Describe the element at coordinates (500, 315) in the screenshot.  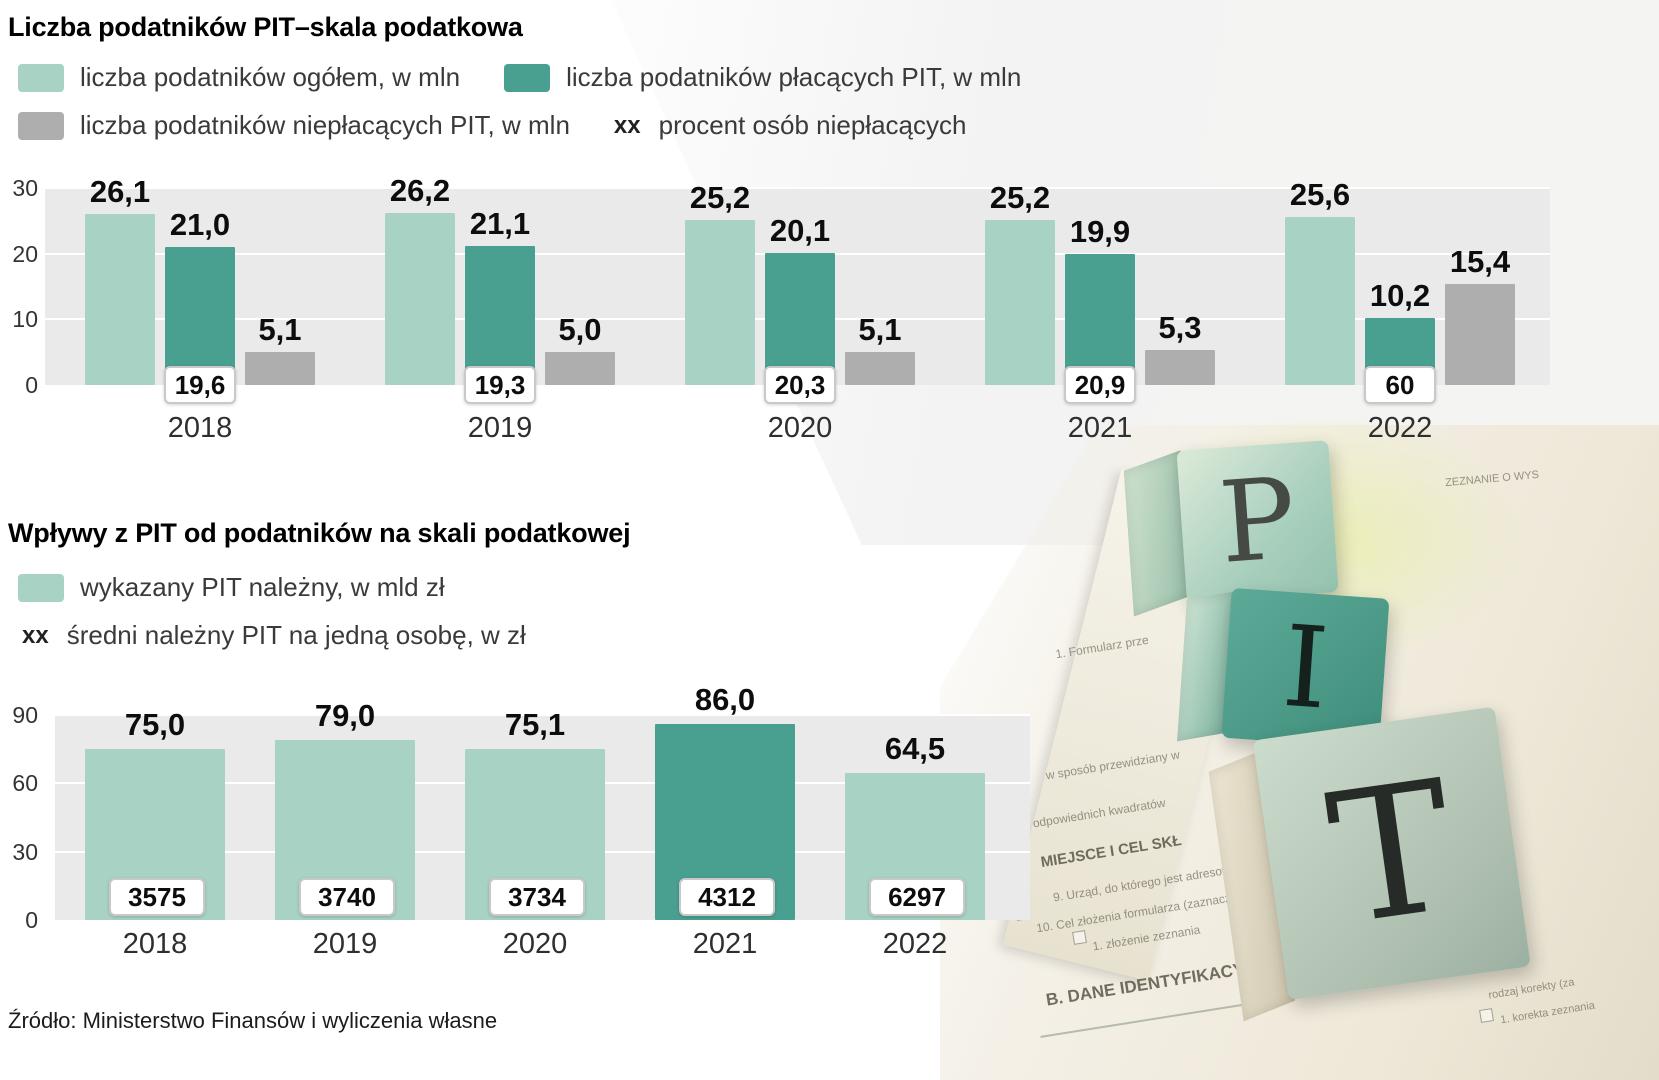
I see `bar-paying-2019` at that location.